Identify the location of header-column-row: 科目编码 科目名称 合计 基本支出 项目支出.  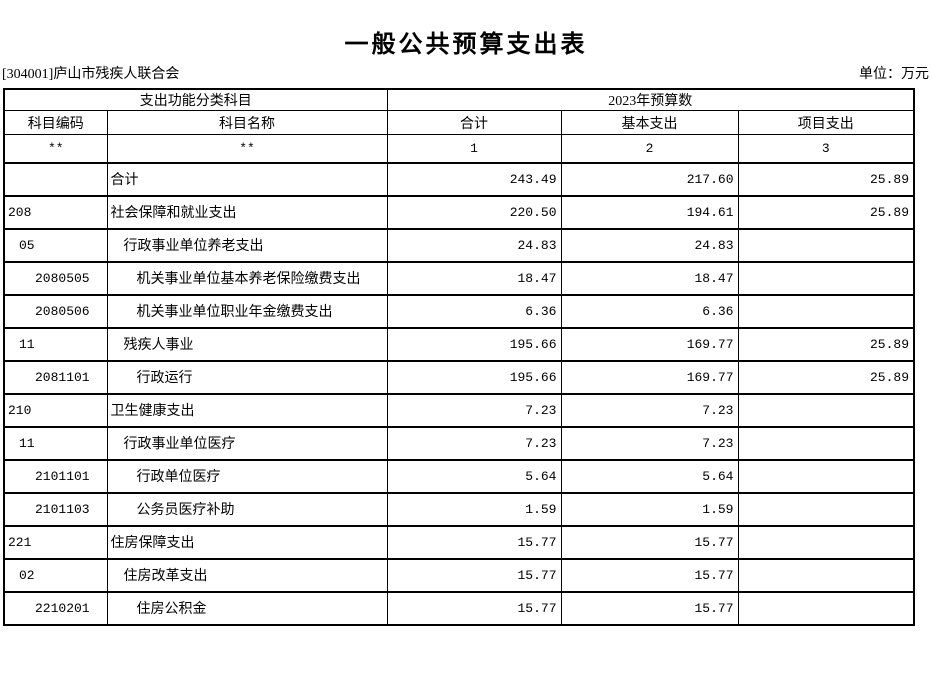
(459, 122).